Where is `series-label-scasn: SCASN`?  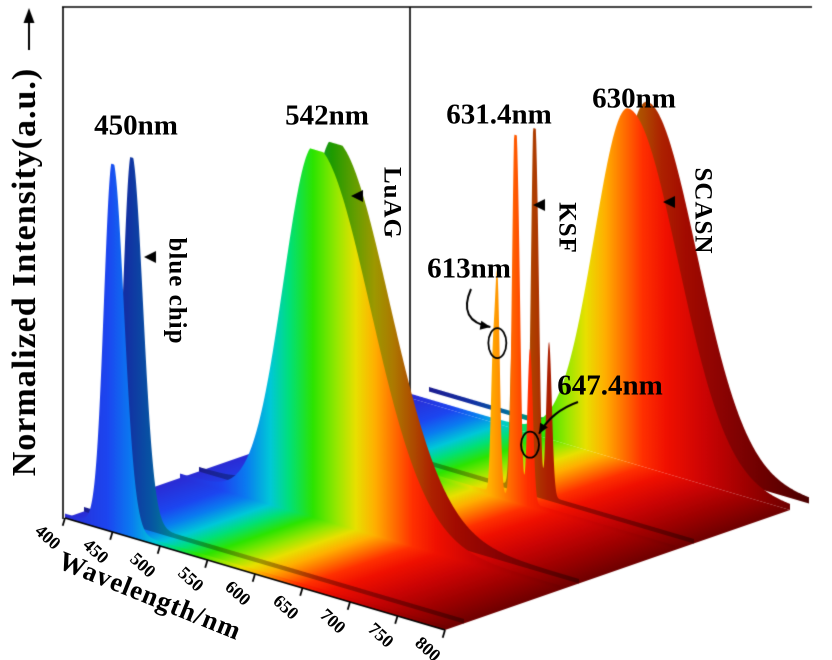
series-label-scasn: SCASN is located at coordinates (703, 211).